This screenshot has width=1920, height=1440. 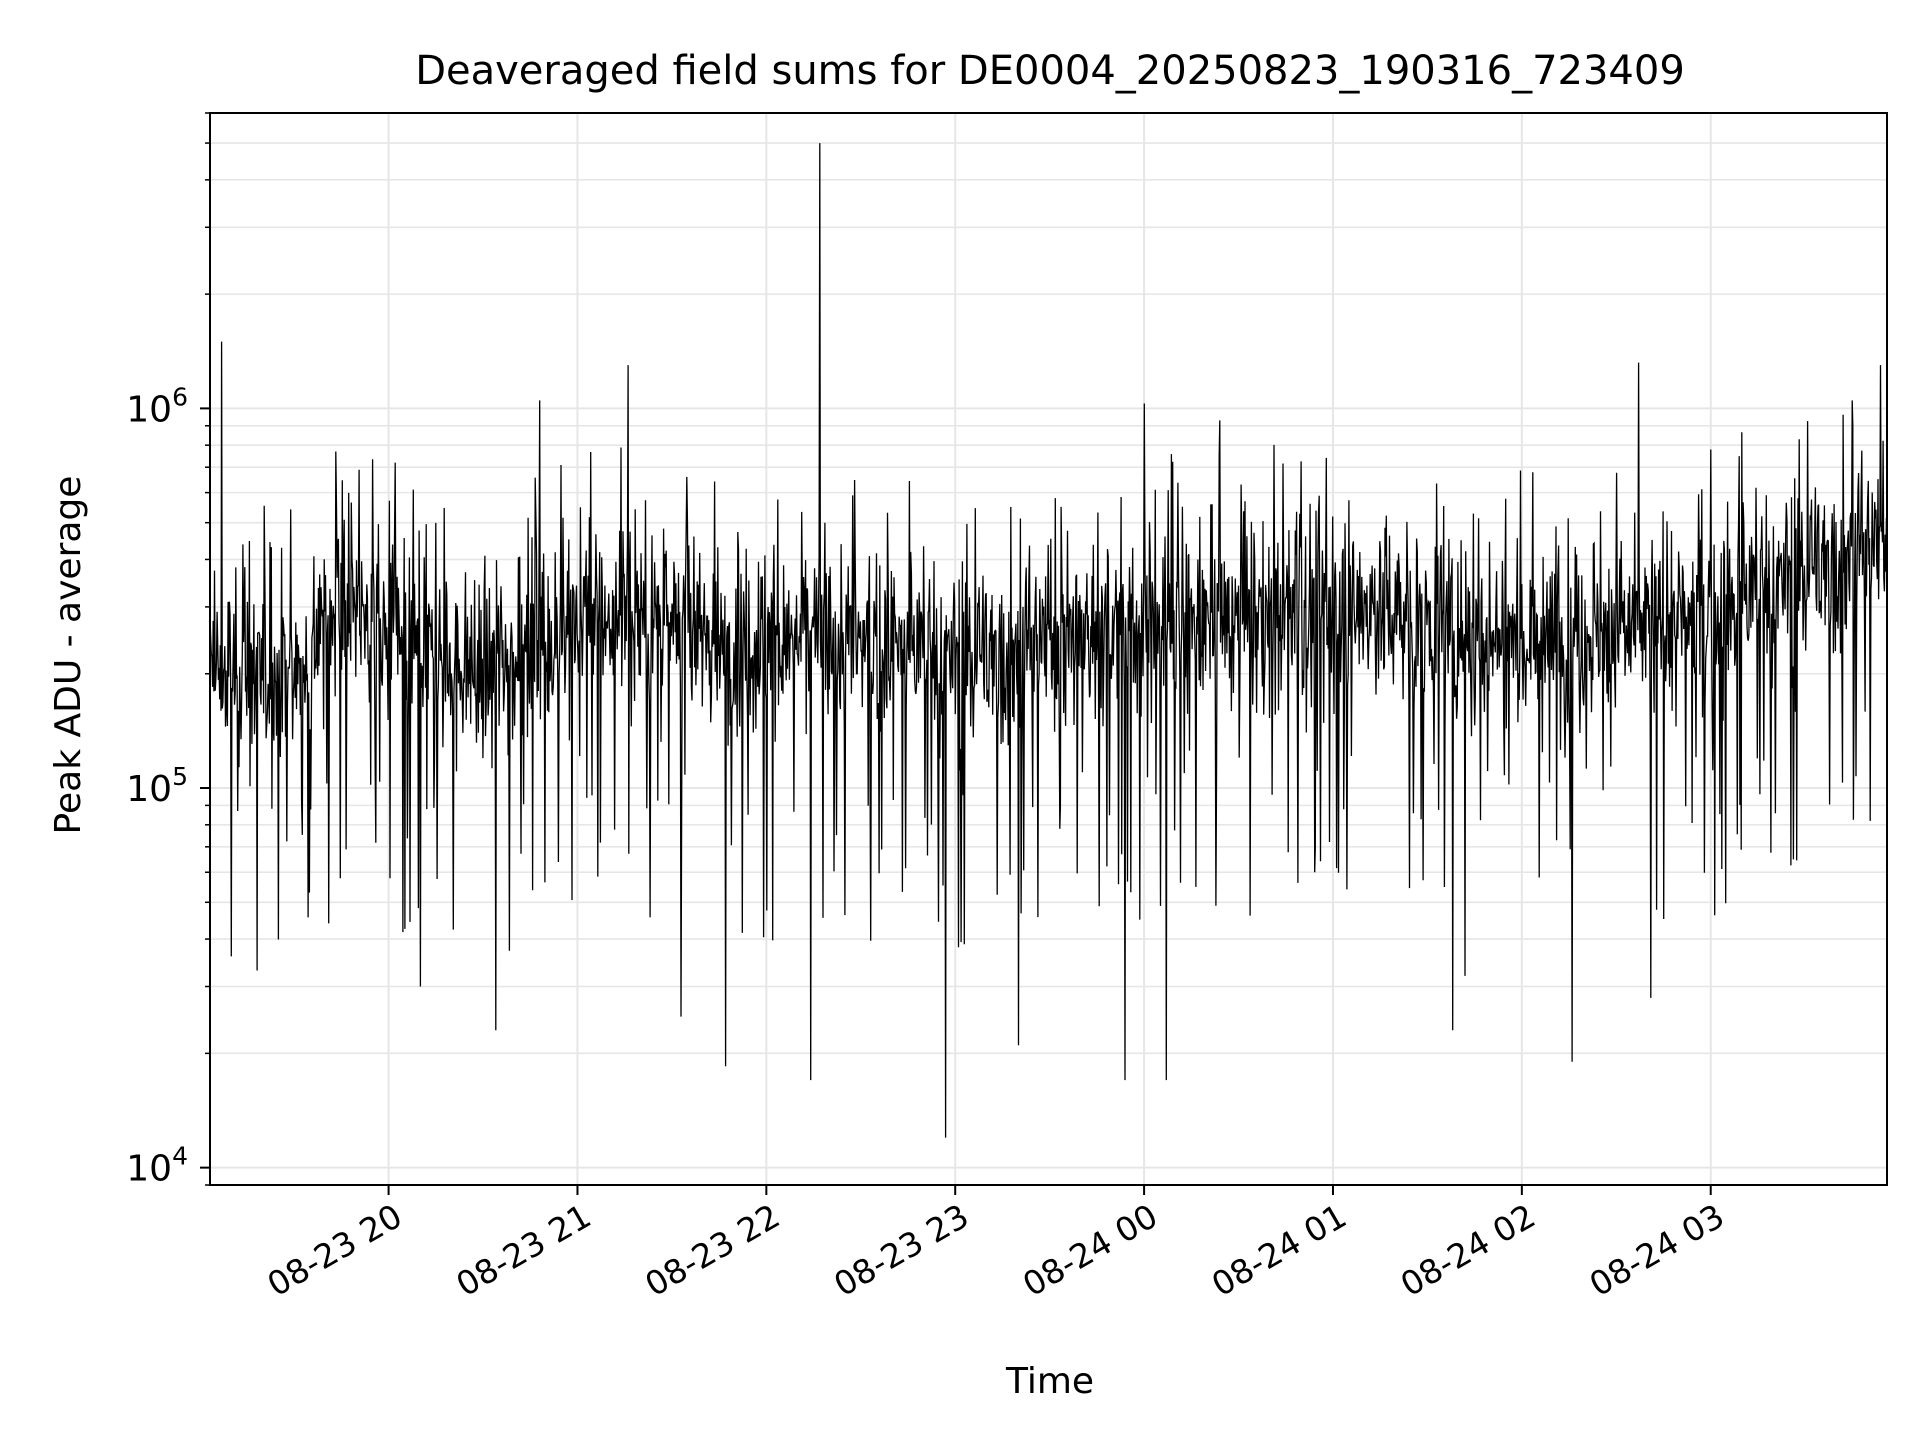 I want to click on y-tick-label: 10⁵, so click(x=157, y=786).